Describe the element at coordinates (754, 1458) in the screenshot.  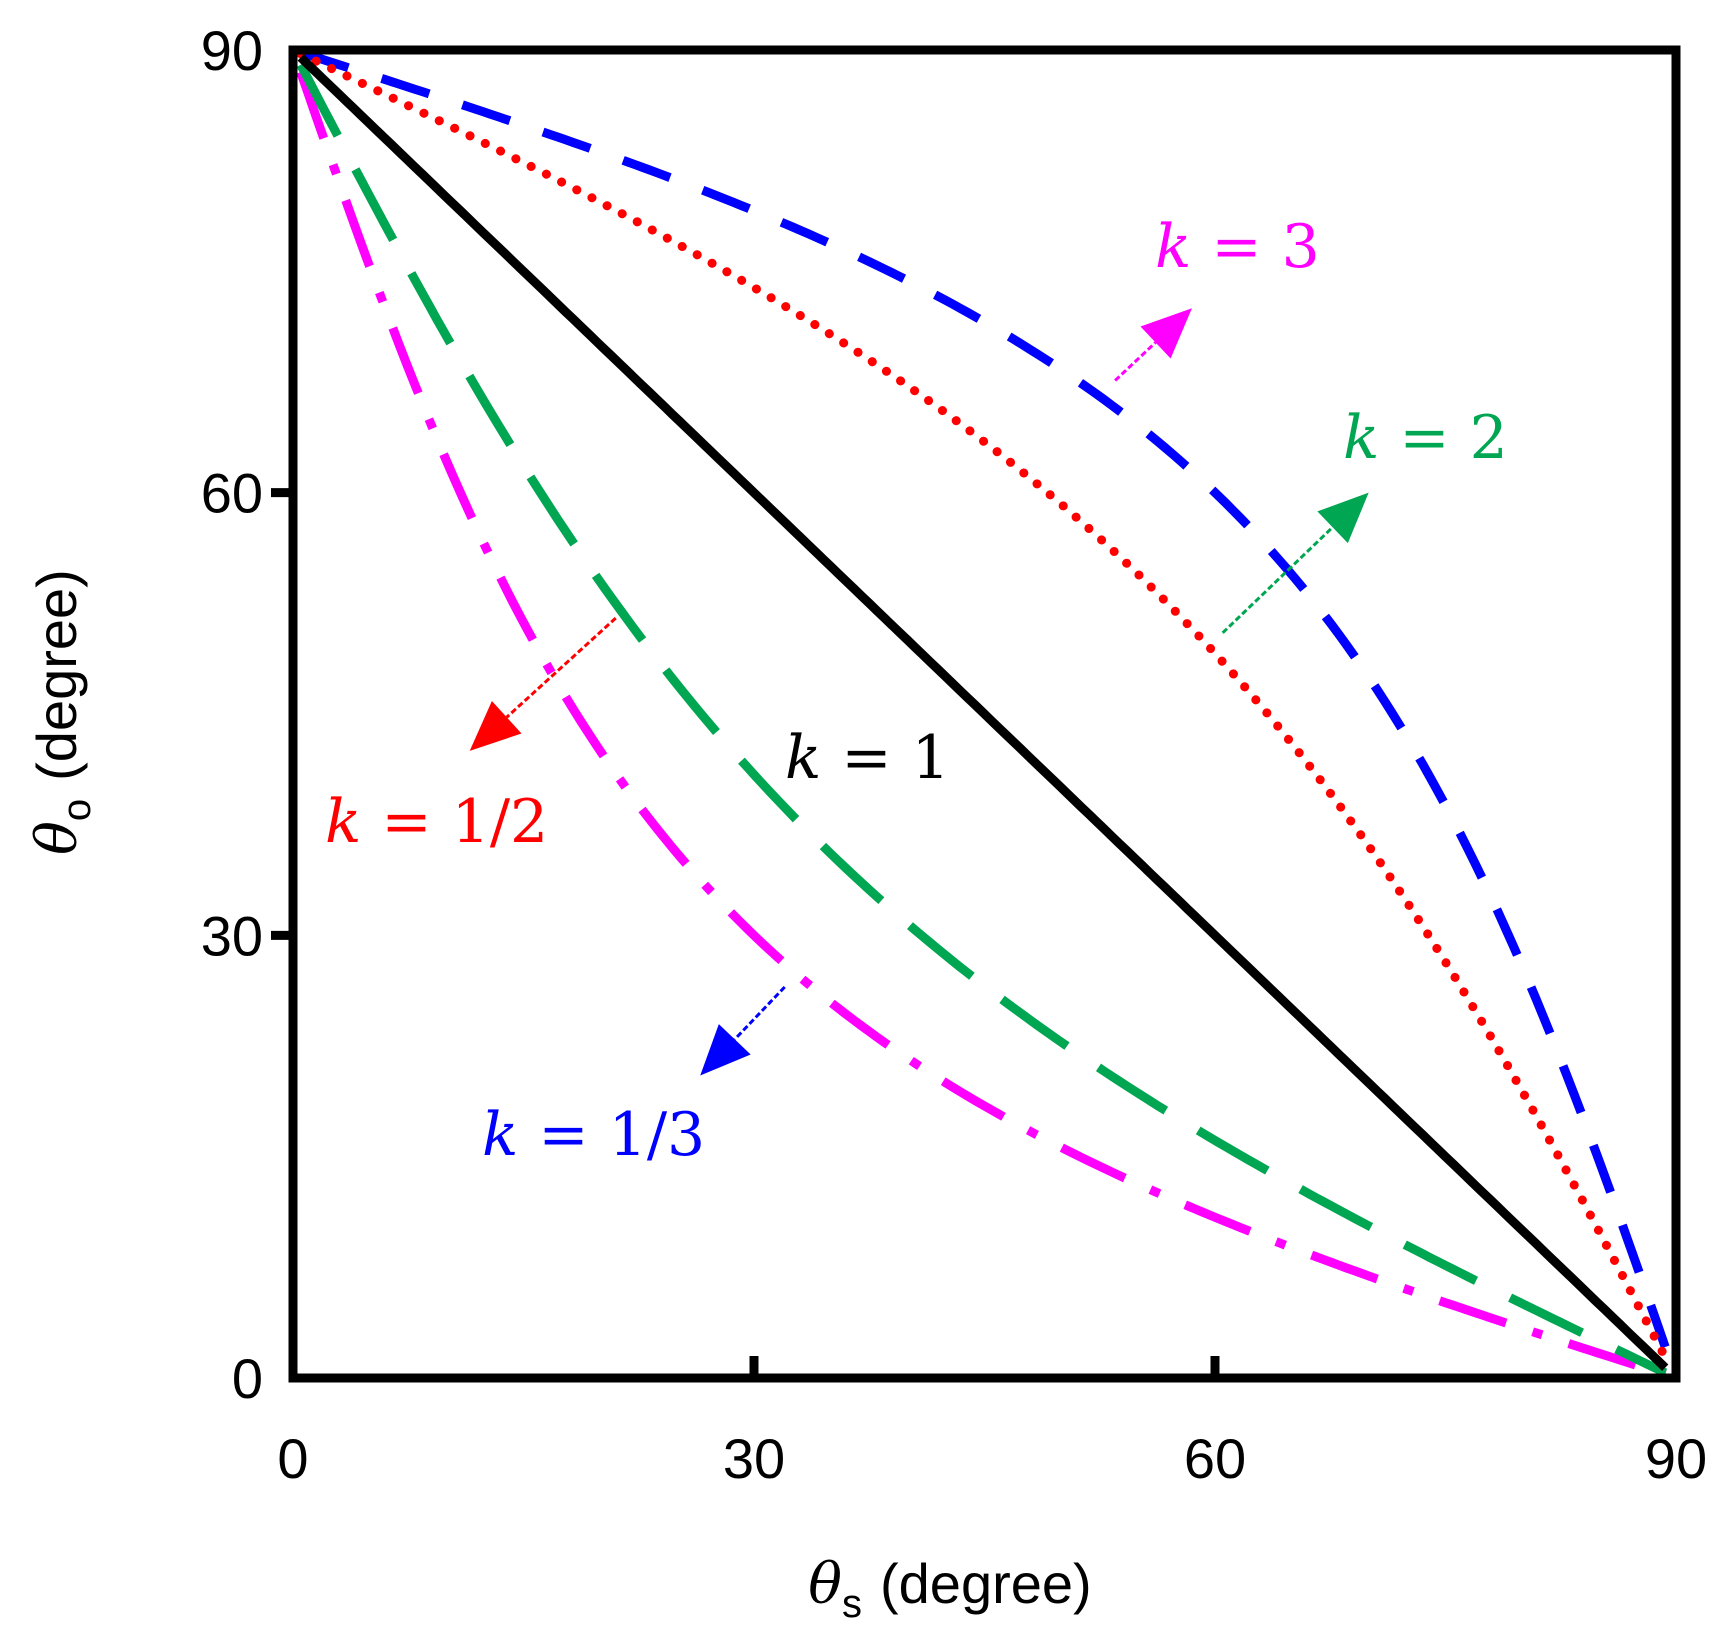
I see `x-tick-label-30: 30` at that location.